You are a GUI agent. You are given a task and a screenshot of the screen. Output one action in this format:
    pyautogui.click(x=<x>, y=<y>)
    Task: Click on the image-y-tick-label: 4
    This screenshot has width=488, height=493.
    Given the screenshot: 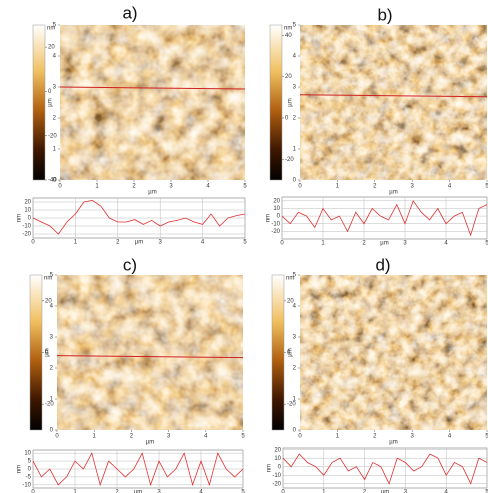 What is the action you would take?
    pyautogui.click(x=55, y=57)
    